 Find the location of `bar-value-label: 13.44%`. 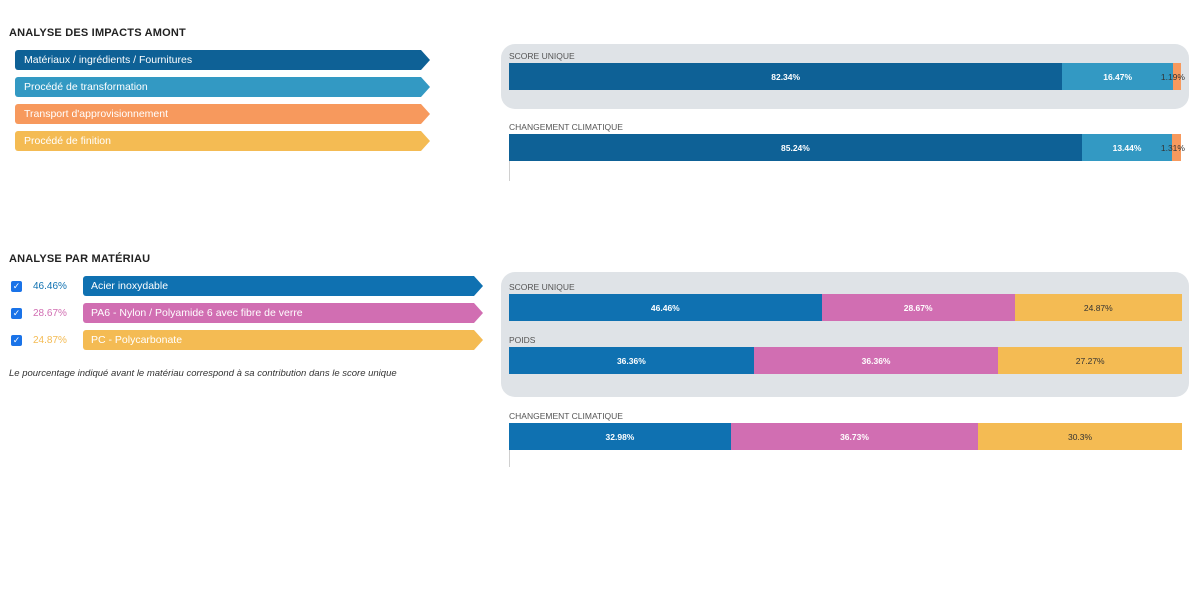

bar-value-label: 13.44% is located at coordinates (1127, 147).